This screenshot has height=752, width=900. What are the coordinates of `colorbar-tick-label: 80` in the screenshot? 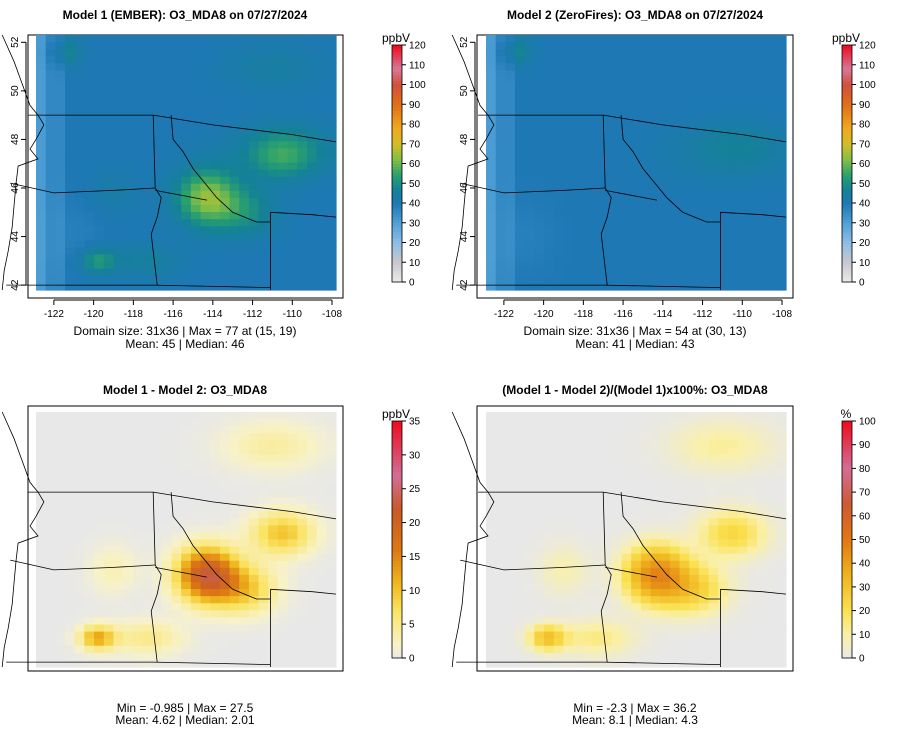 It's located at (415, 125).